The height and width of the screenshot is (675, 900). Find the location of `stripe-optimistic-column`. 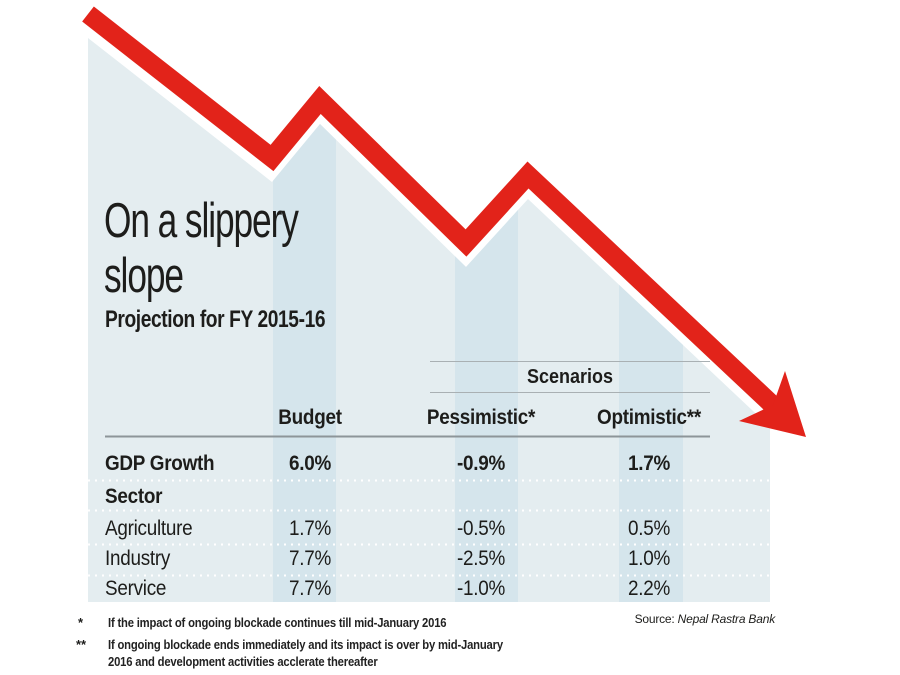

stripe-optimistic-column is located at coordinates (651, 320).